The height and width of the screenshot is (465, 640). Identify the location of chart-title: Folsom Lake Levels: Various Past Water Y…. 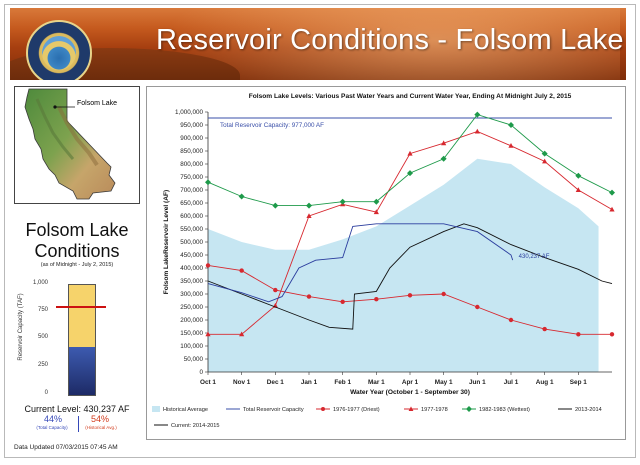
(410, 96).